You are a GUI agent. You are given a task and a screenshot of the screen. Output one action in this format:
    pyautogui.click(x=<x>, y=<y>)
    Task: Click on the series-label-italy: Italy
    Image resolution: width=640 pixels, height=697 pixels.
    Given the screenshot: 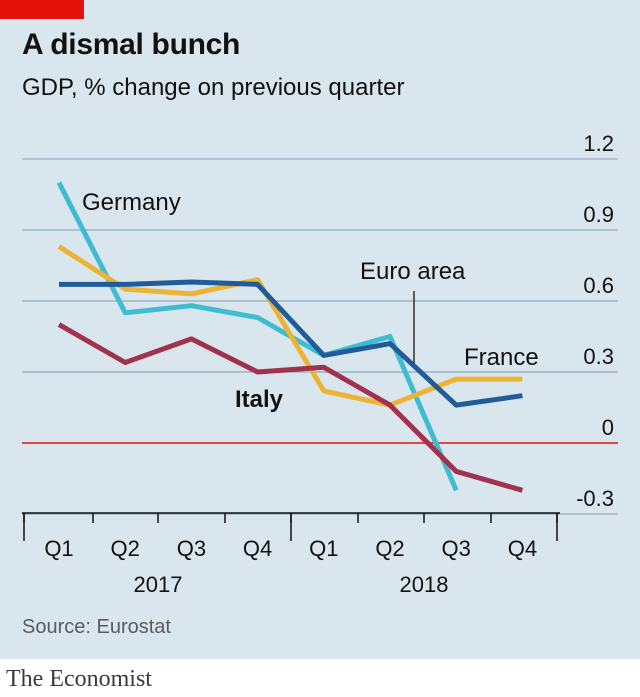 What is the action you would take?
    pyautogui.click(x=259, y=399)
    